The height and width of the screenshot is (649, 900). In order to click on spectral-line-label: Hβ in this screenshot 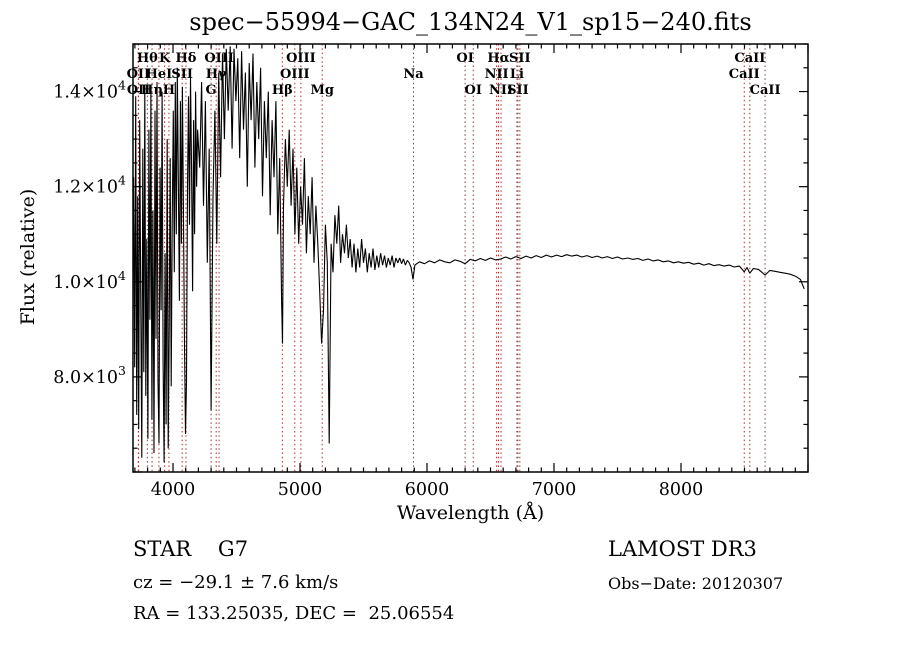, I will do `click(282, 90)`.